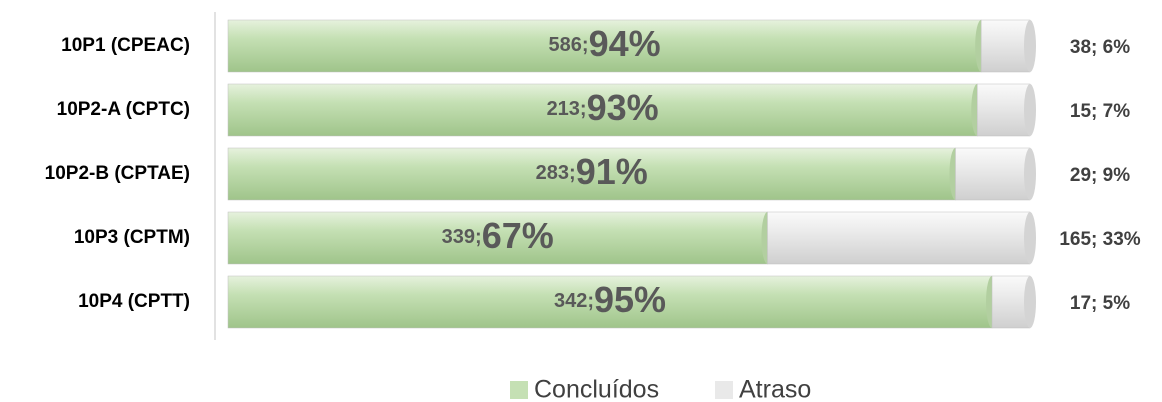  What do you see at coordinates (518, 235) in the screenshot?
I see `percent-label: 67%` at bounding box center [518, 235].